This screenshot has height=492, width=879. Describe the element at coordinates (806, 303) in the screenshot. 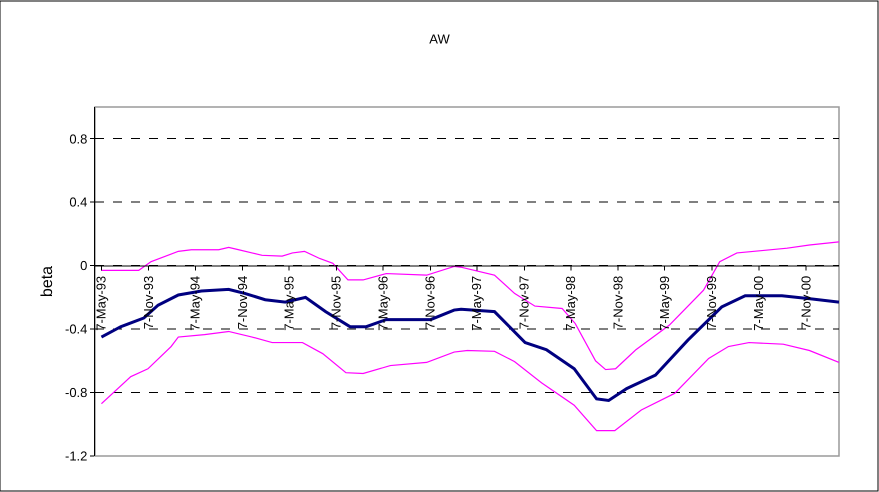

I see `x-tick-label: 7-Nov-00` at that location.